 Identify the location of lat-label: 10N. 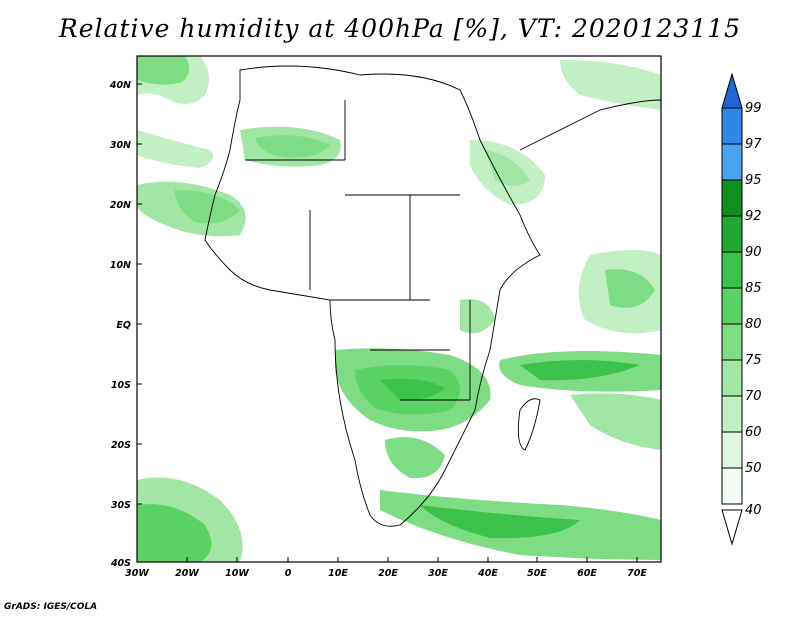
(120, 265).